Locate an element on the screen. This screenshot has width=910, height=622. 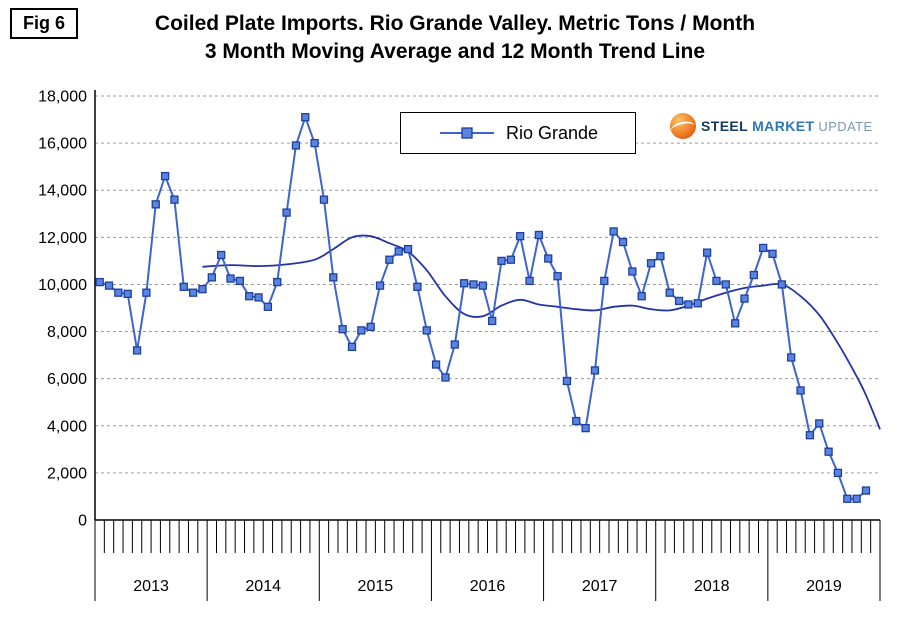
y-axis-tick-label: 4,000 is located at coordinates (67, 426).